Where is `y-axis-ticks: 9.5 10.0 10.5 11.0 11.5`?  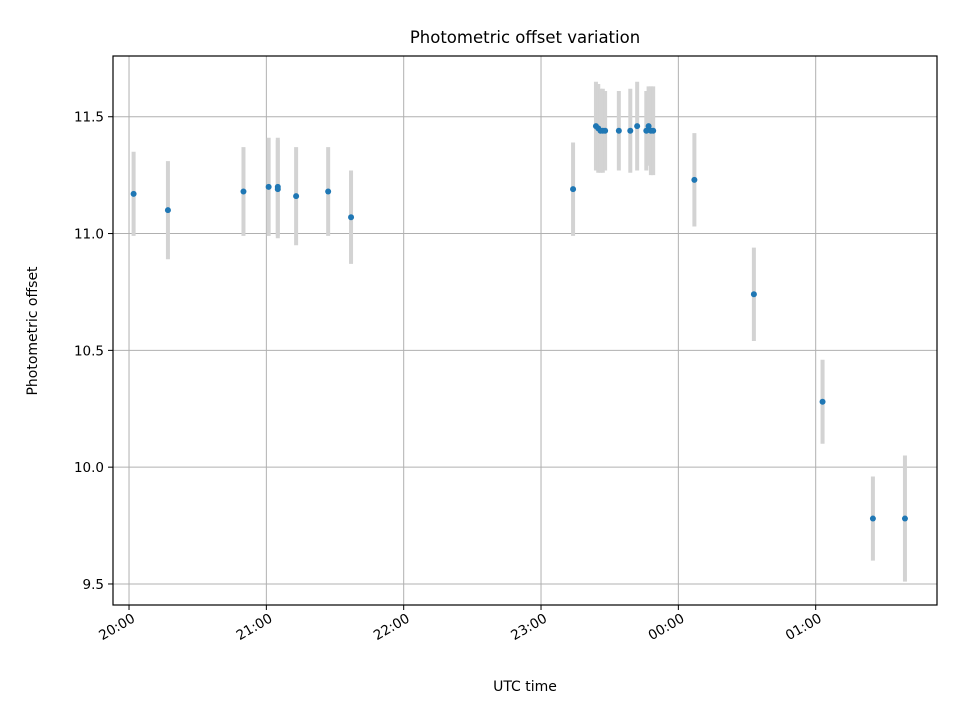
y-axis-ticks: 9.5 10.0 10.5 11.0 11.5 is located at coordinates (93, 351).